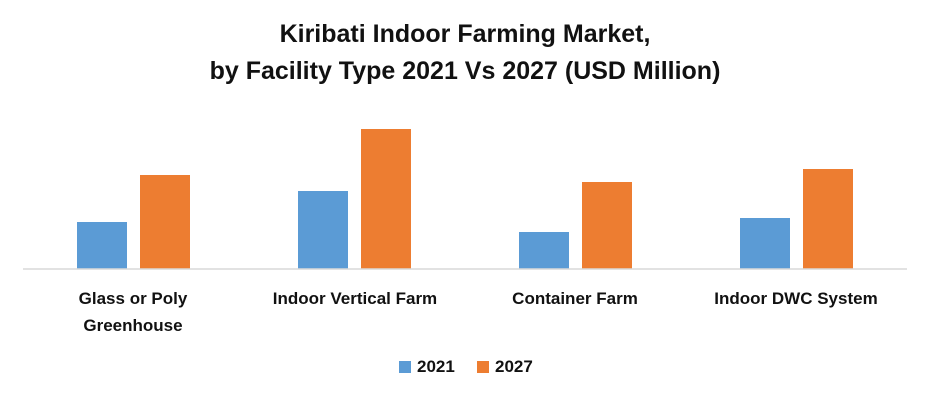 This screenshot has width=930, height=402. I want to click on legend-item-2021: 2021, so click(427, 367).